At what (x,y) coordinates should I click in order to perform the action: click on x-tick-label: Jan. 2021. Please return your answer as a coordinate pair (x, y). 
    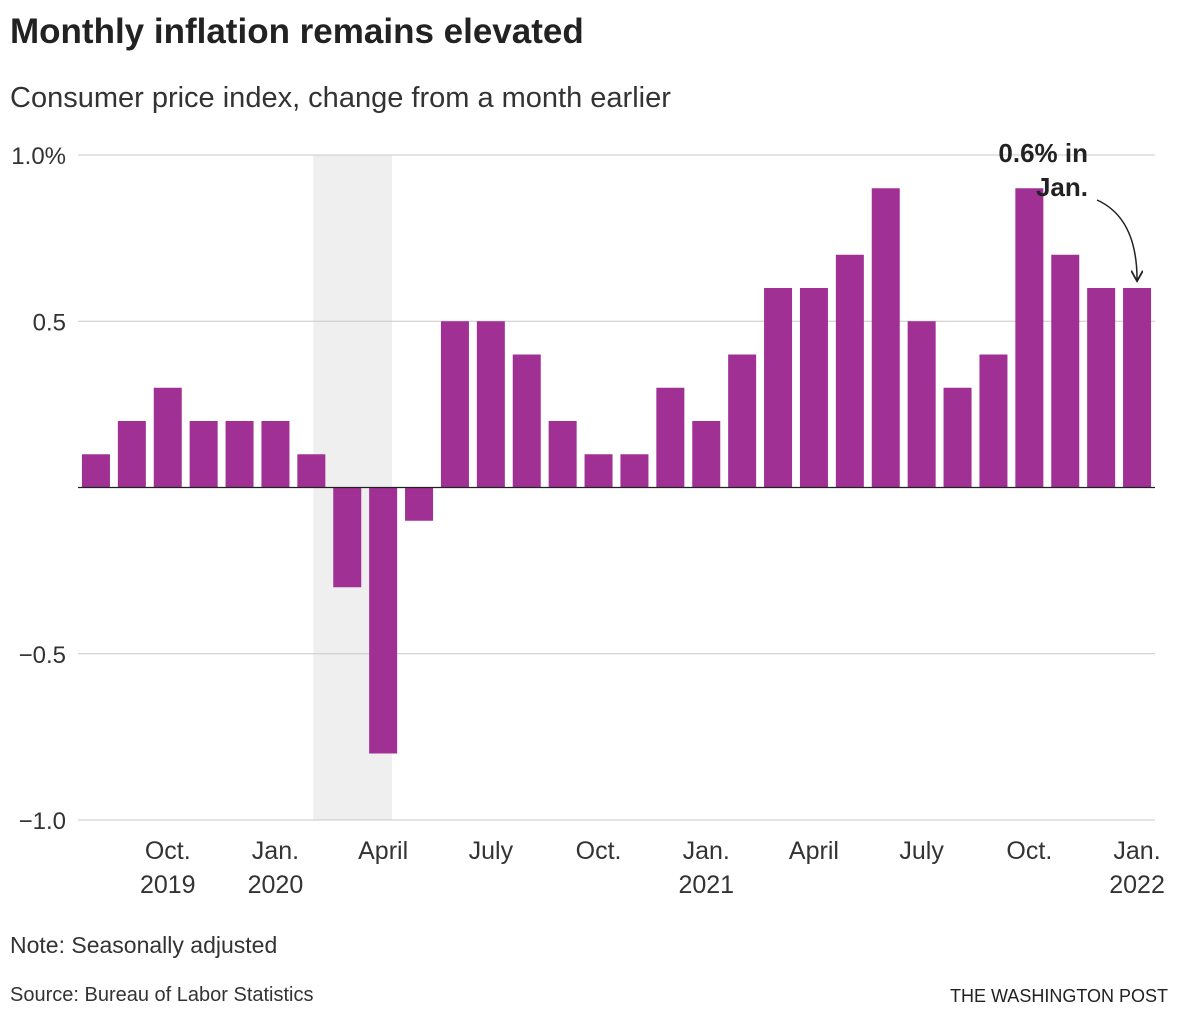
    Looking at the image, I should click on (706, 868).